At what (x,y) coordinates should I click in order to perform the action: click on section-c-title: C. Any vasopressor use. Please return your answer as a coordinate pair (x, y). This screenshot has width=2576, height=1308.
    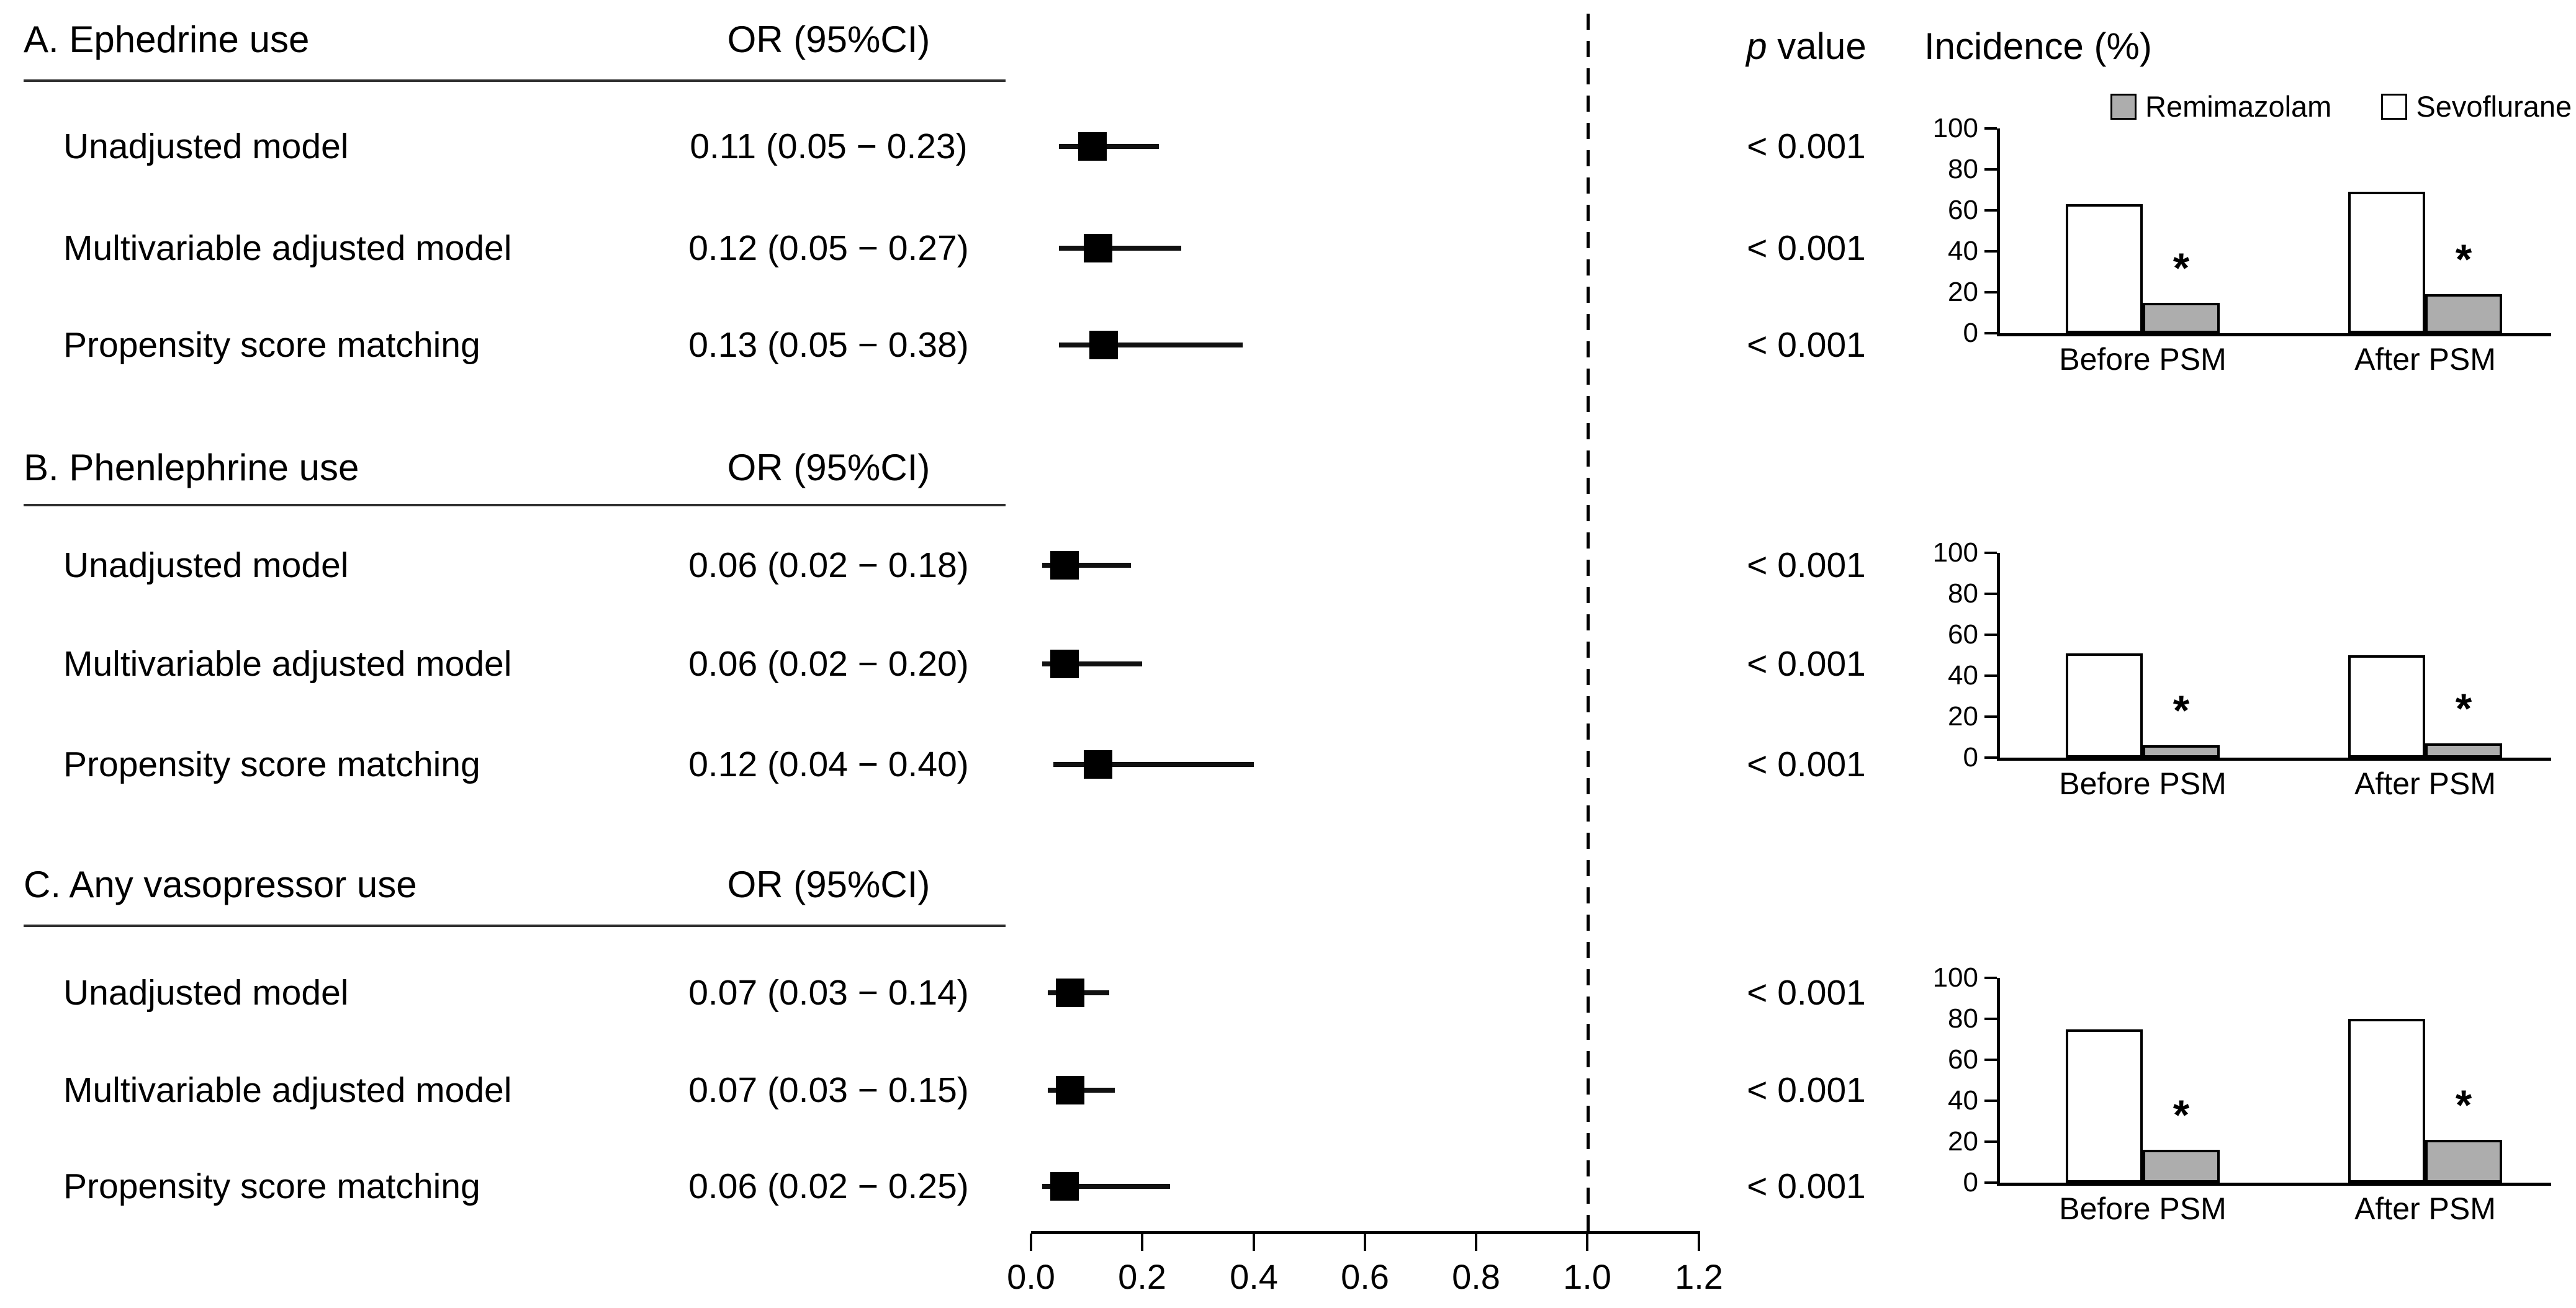
    Looking at the image, I should click on (220, 884).